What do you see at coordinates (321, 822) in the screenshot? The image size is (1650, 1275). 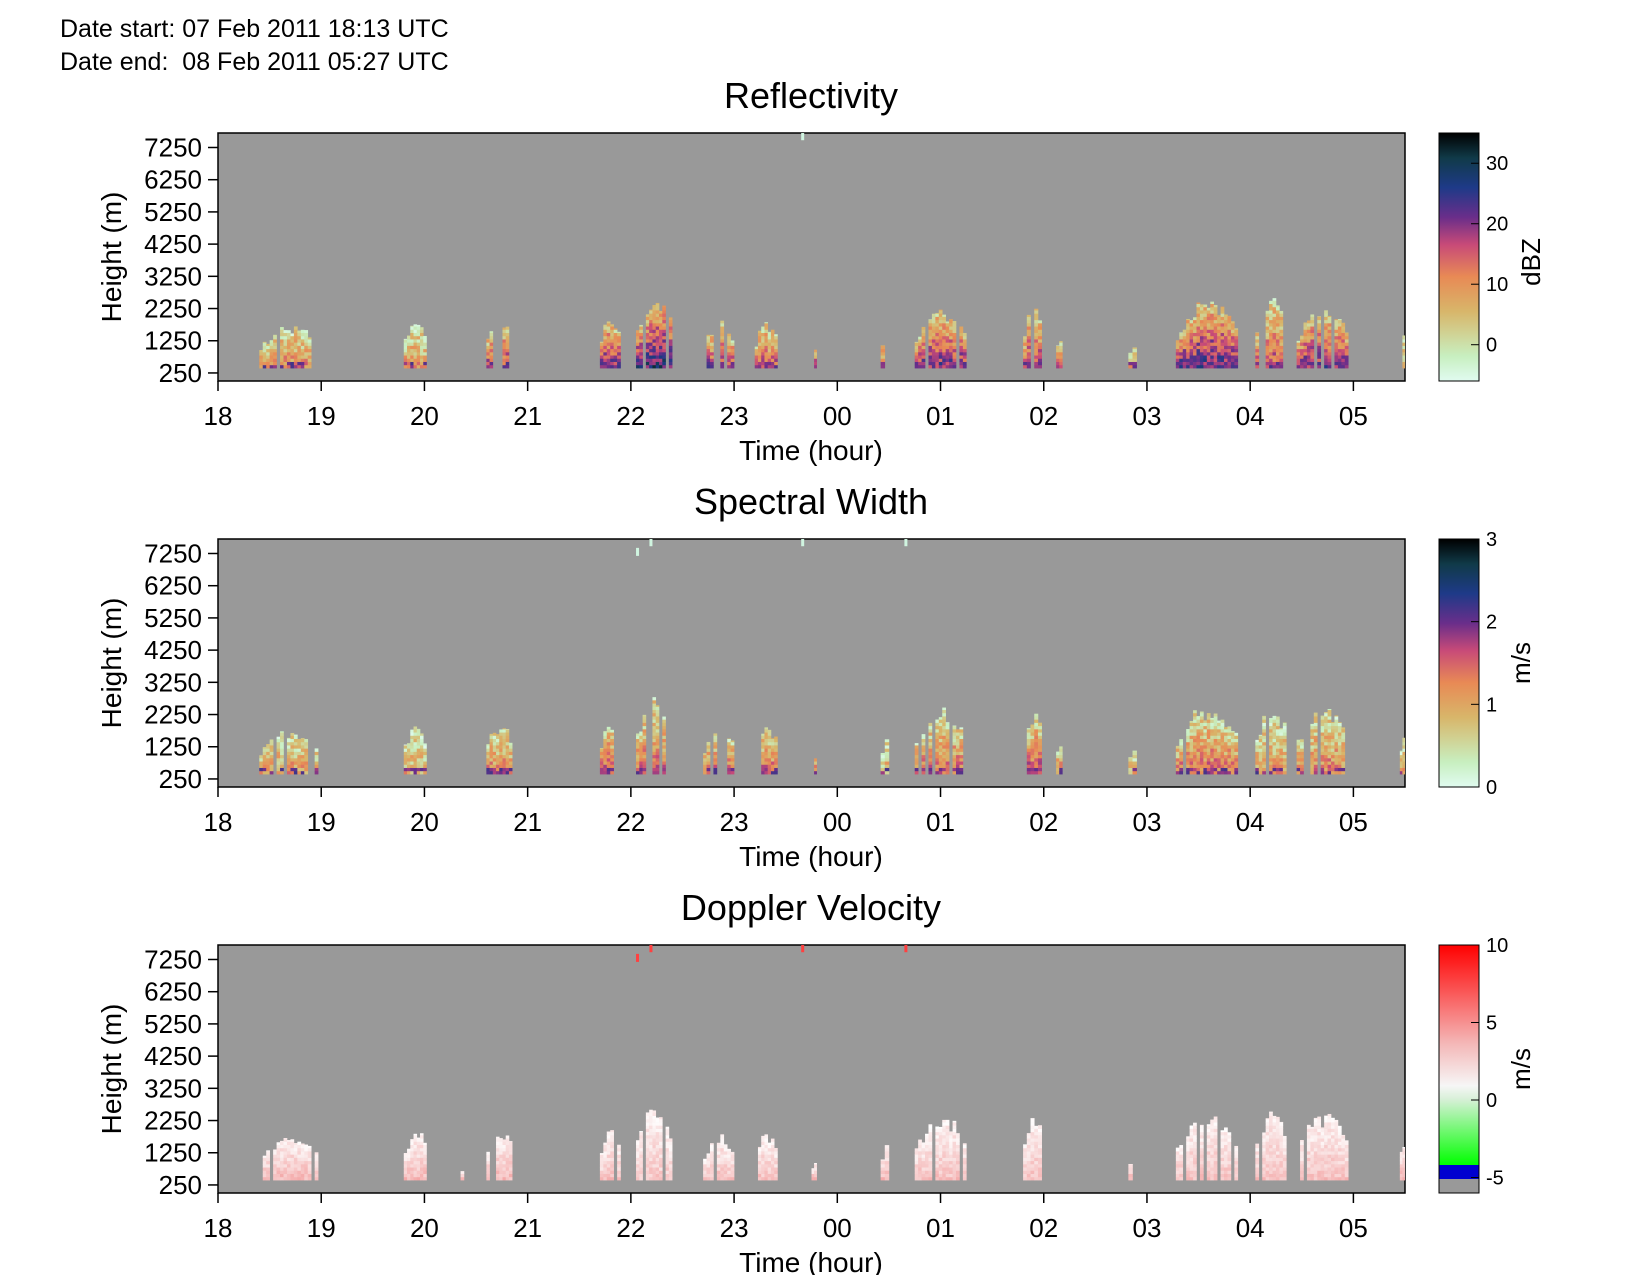 I see `x-tick-label: 19` at bounding box center [321, 822].